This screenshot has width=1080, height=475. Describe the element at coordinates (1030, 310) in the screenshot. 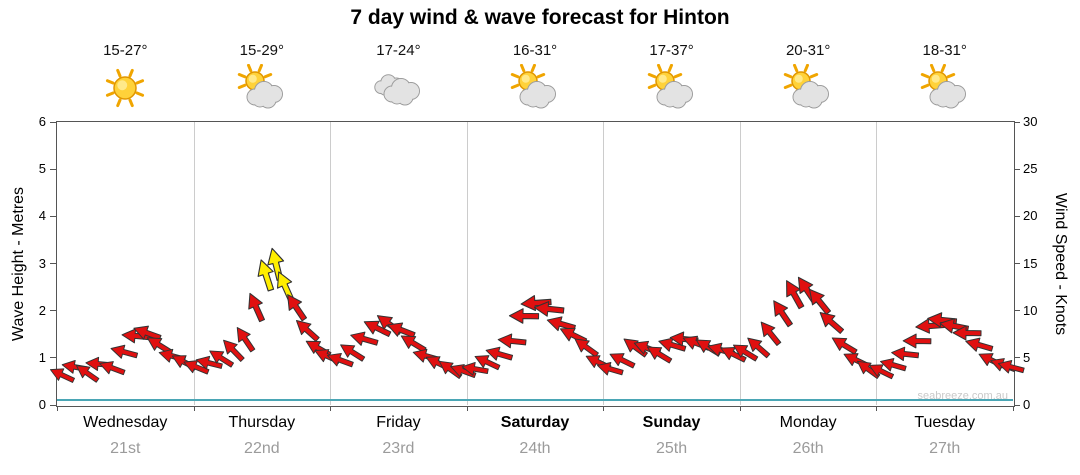

I see `right-tick-label: 10` at that location.